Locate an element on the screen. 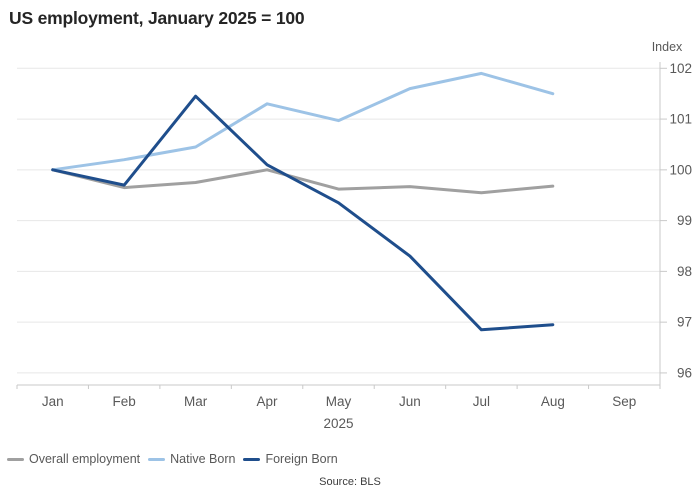 This screenshot has width=700, height=500. legend-label-overall-employment: Overall employment is located at coordinates (85, 459).